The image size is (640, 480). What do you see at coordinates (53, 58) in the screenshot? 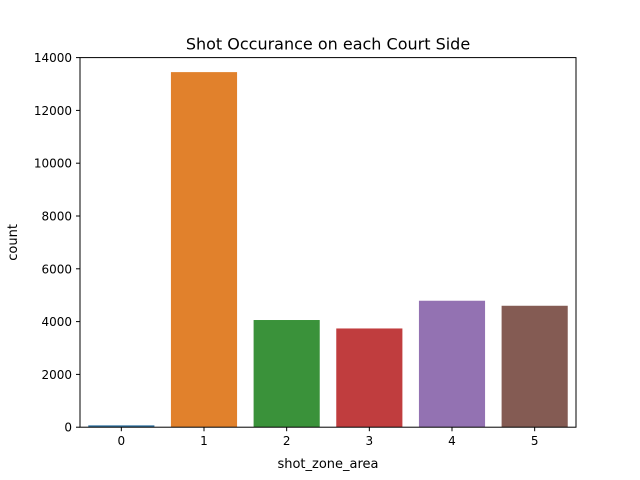
I see `y-tick-label: 14000` at bounding box center [53, 58].